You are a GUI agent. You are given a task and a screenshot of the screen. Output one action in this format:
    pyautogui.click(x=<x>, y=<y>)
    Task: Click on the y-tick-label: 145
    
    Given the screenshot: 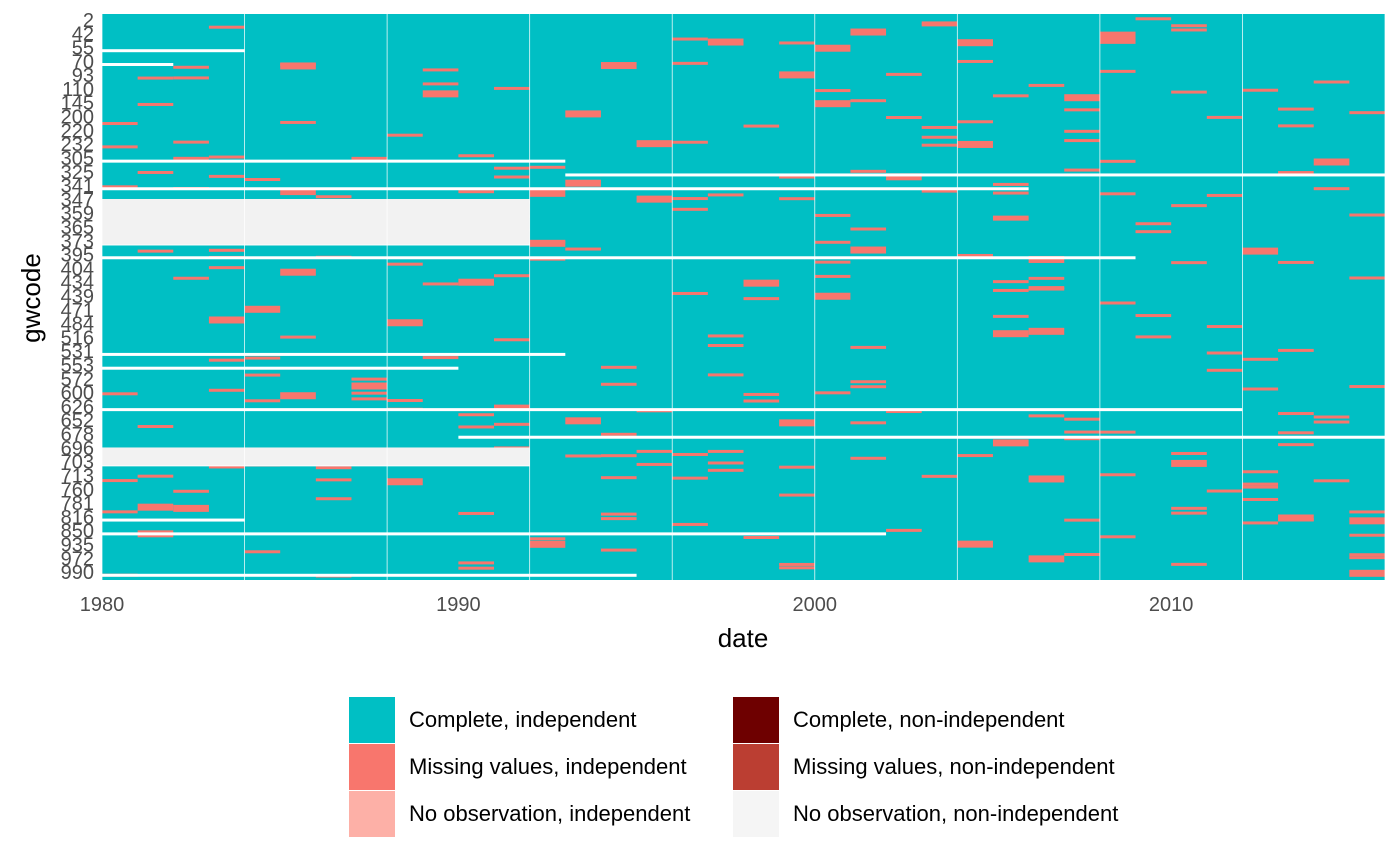 What is the action you would take?
    pyautogui.click(x=77, y=104)
    